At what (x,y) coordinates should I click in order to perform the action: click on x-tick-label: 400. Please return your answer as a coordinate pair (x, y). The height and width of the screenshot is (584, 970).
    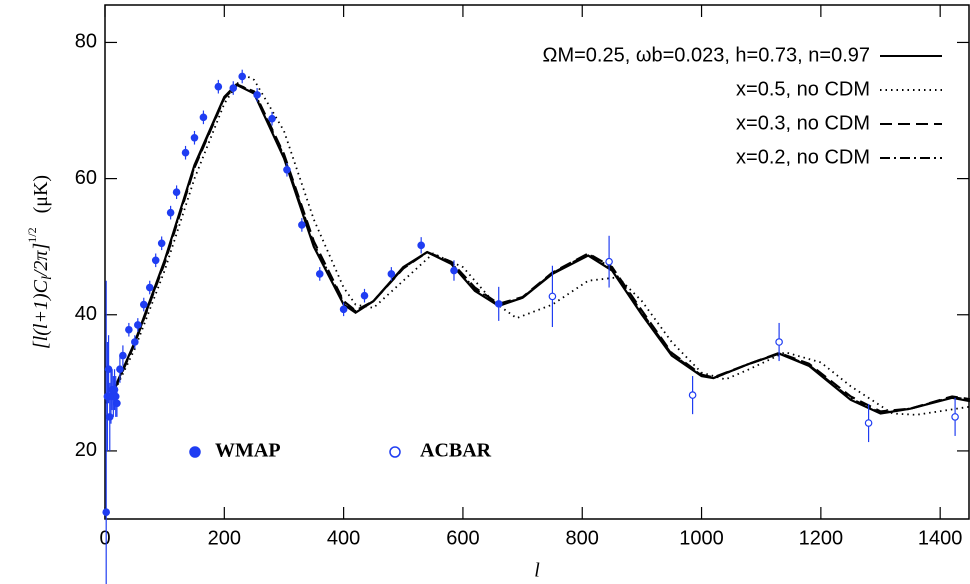
    Looking at the image, I should click on (343, 538).